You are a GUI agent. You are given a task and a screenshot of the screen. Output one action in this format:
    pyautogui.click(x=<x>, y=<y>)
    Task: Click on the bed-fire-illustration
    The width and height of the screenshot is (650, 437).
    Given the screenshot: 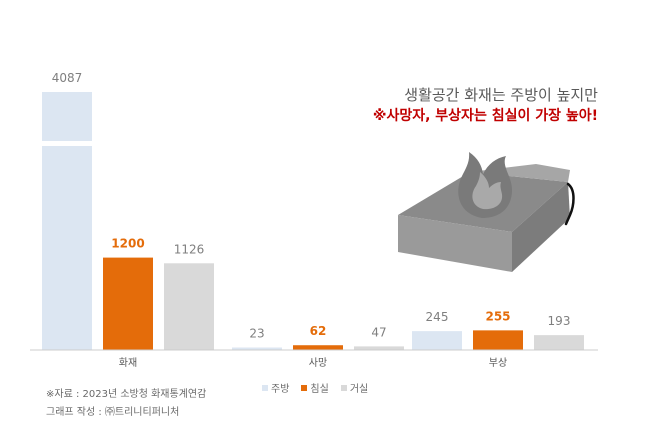 What is the action you would take?
    pyautogui.click(x=486, y=212)
    